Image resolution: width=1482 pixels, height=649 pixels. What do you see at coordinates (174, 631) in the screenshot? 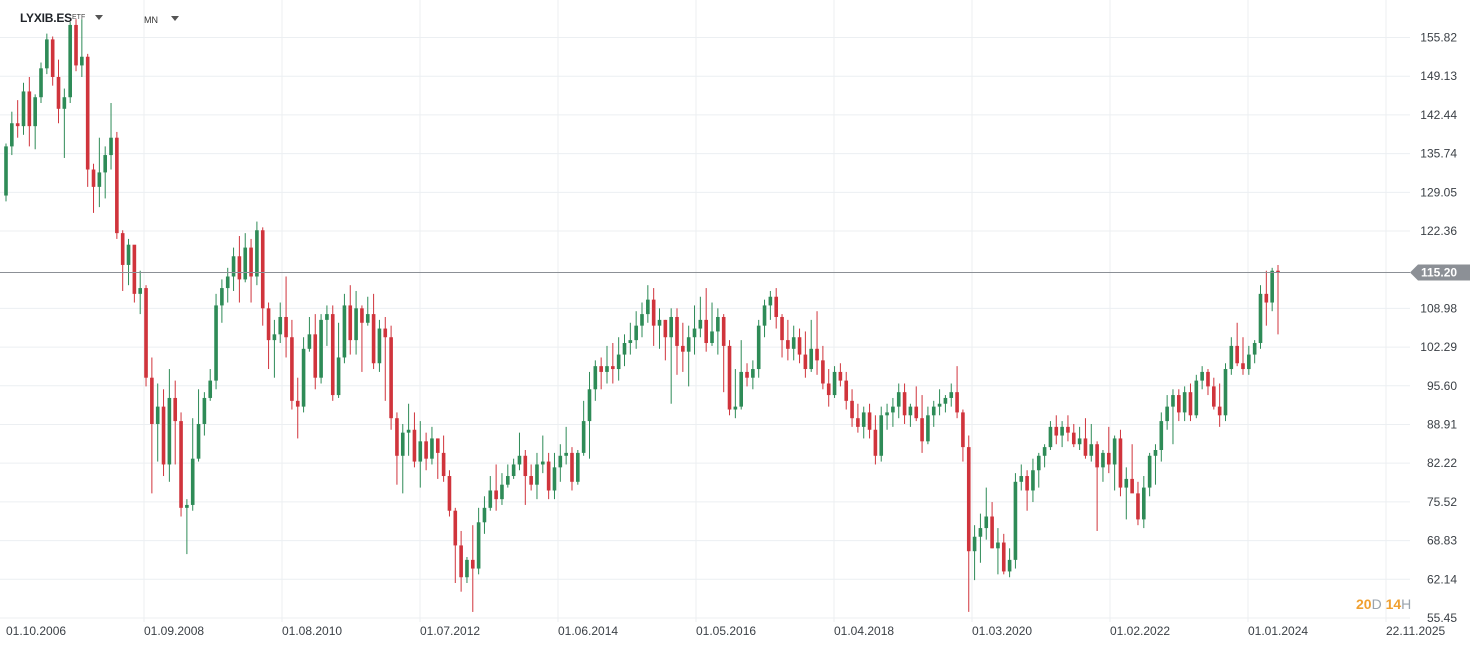
I see `x-tick-label: 01.09.2008` at bounding box center [174, 631].